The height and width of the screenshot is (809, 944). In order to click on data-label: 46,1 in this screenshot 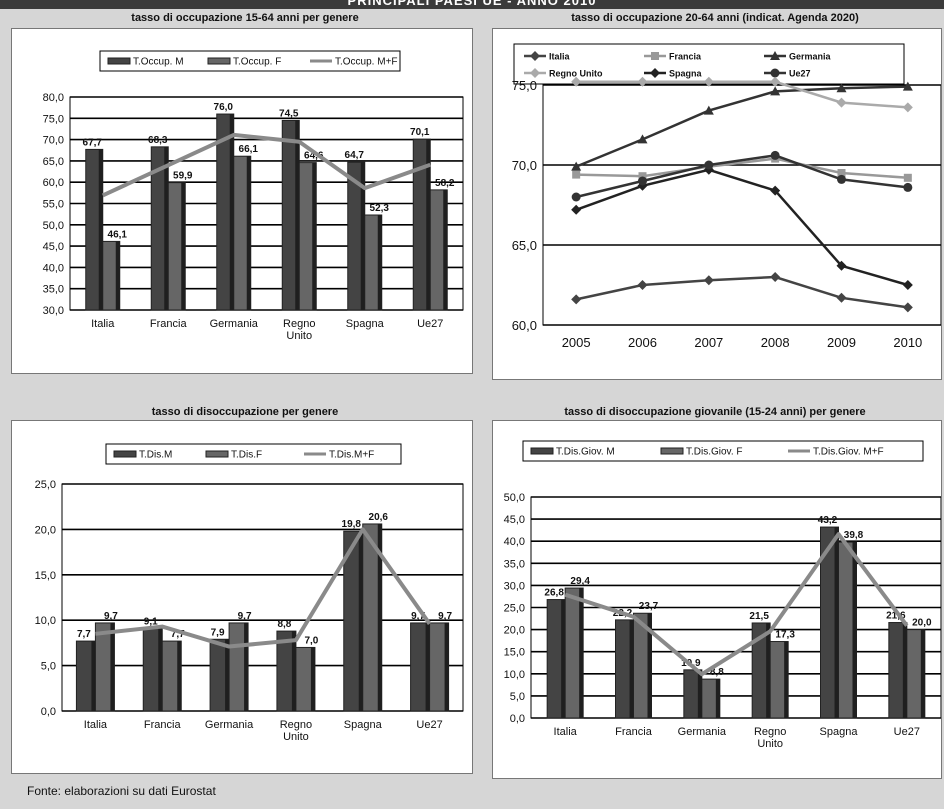, I will do `click(118, 234)`.